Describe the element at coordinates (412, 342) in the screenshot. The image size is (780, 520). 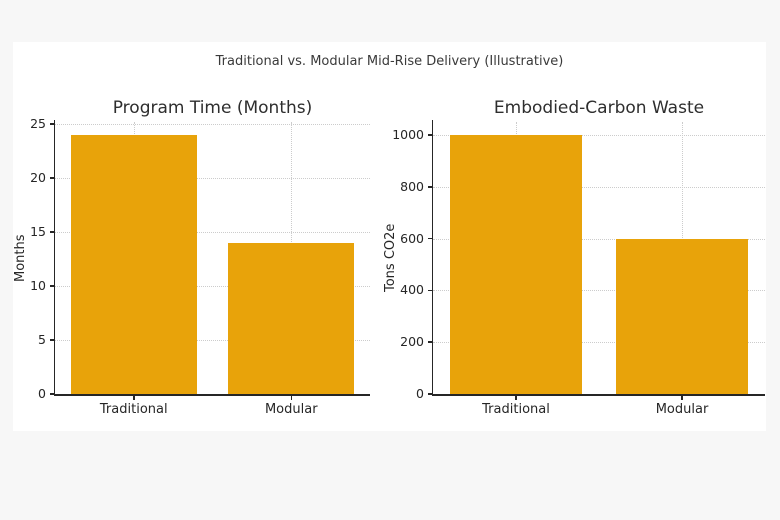
I see `y-tick-label: 200` at that location.